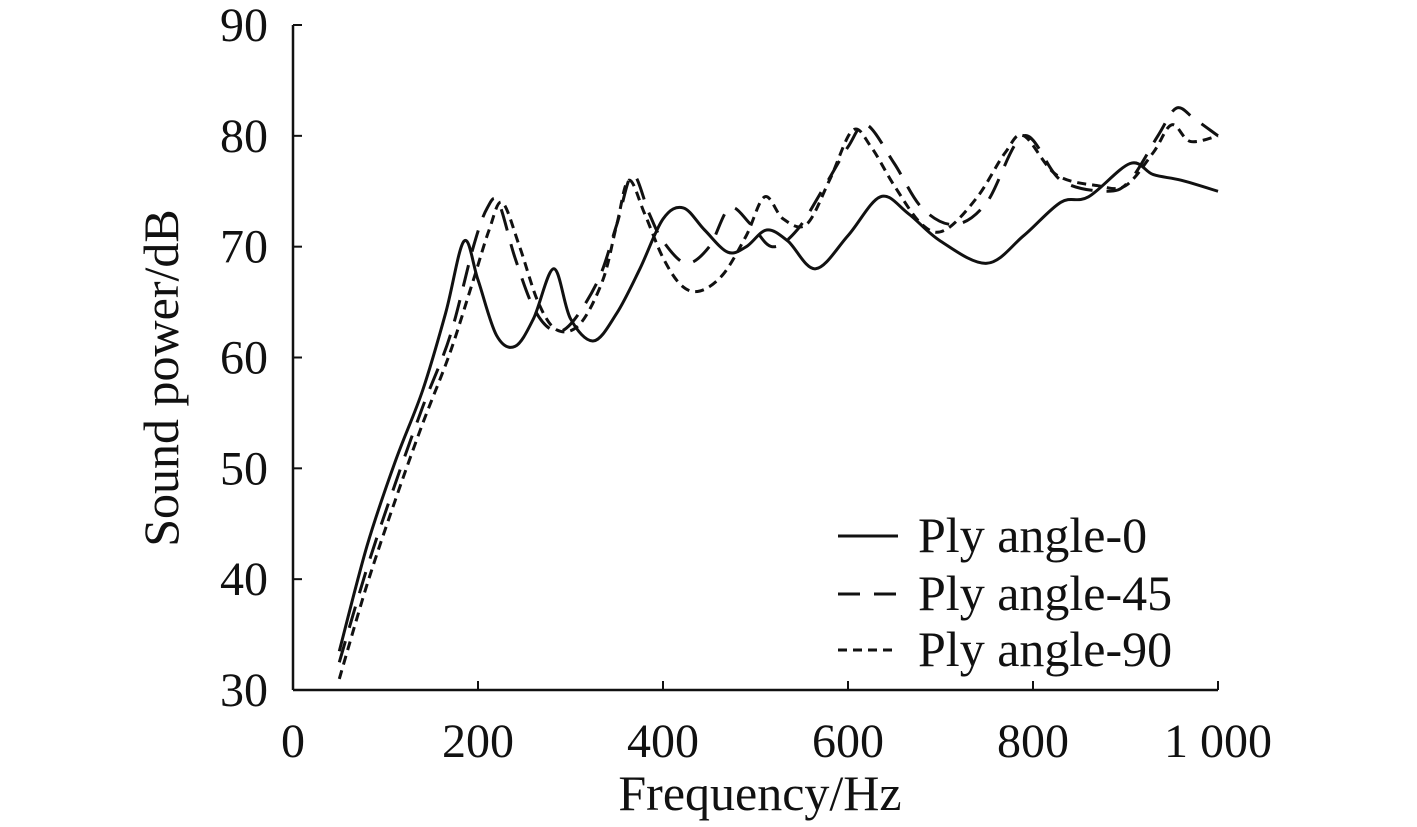 The width and height of the screenshot is (1417, 827). Describe the element at coordinates (1045, 593) in the screenshot. I see `legend-label: Ply angle-45` at that location.